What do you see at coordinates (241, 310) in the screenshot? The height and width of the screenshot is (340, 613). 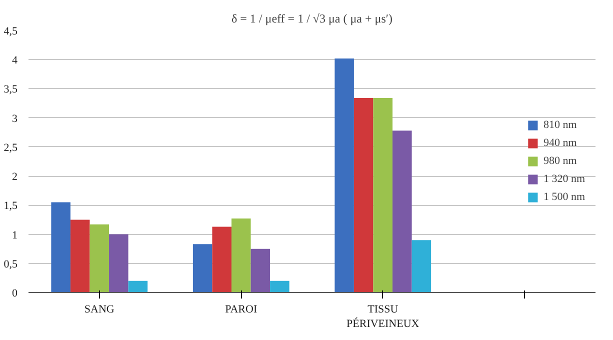 I see `x-tick-label: PAROI` at bounding box center [241, 310].